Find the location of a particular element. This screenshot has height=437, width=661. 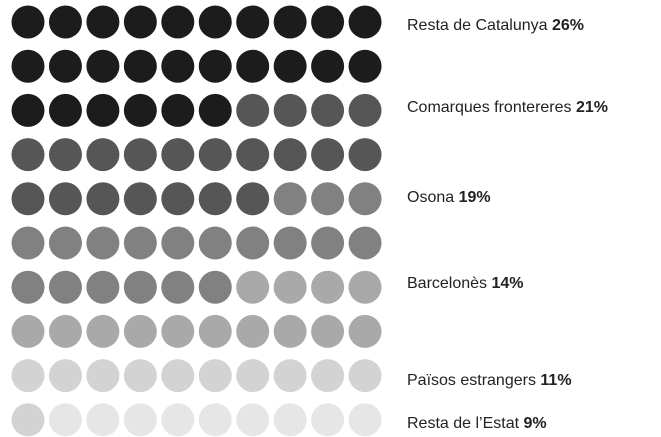

legend-label: Osona 19% is located at coordinates (449, 197).